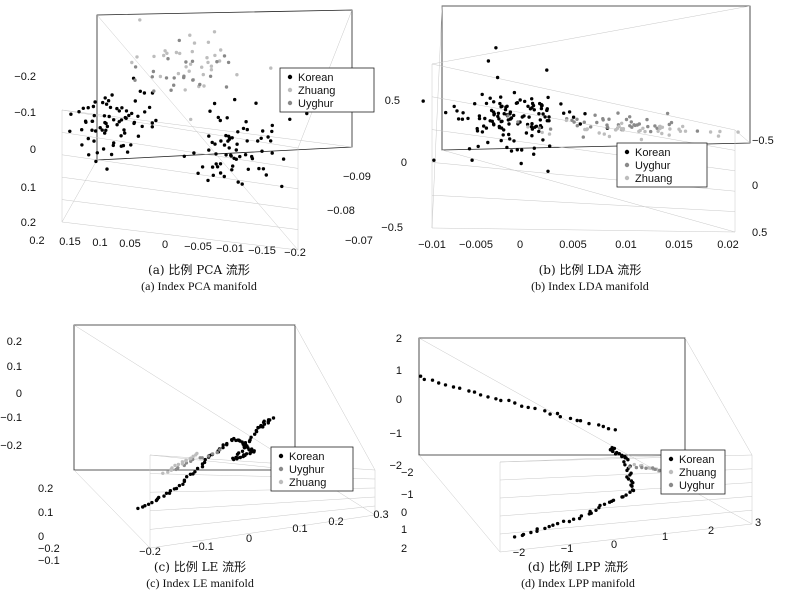 This screenshot has width=801, height=594. Describe the element at coordinates (11, 446) in the screenshot. I see `z-tick-label: −0.2` at that location.